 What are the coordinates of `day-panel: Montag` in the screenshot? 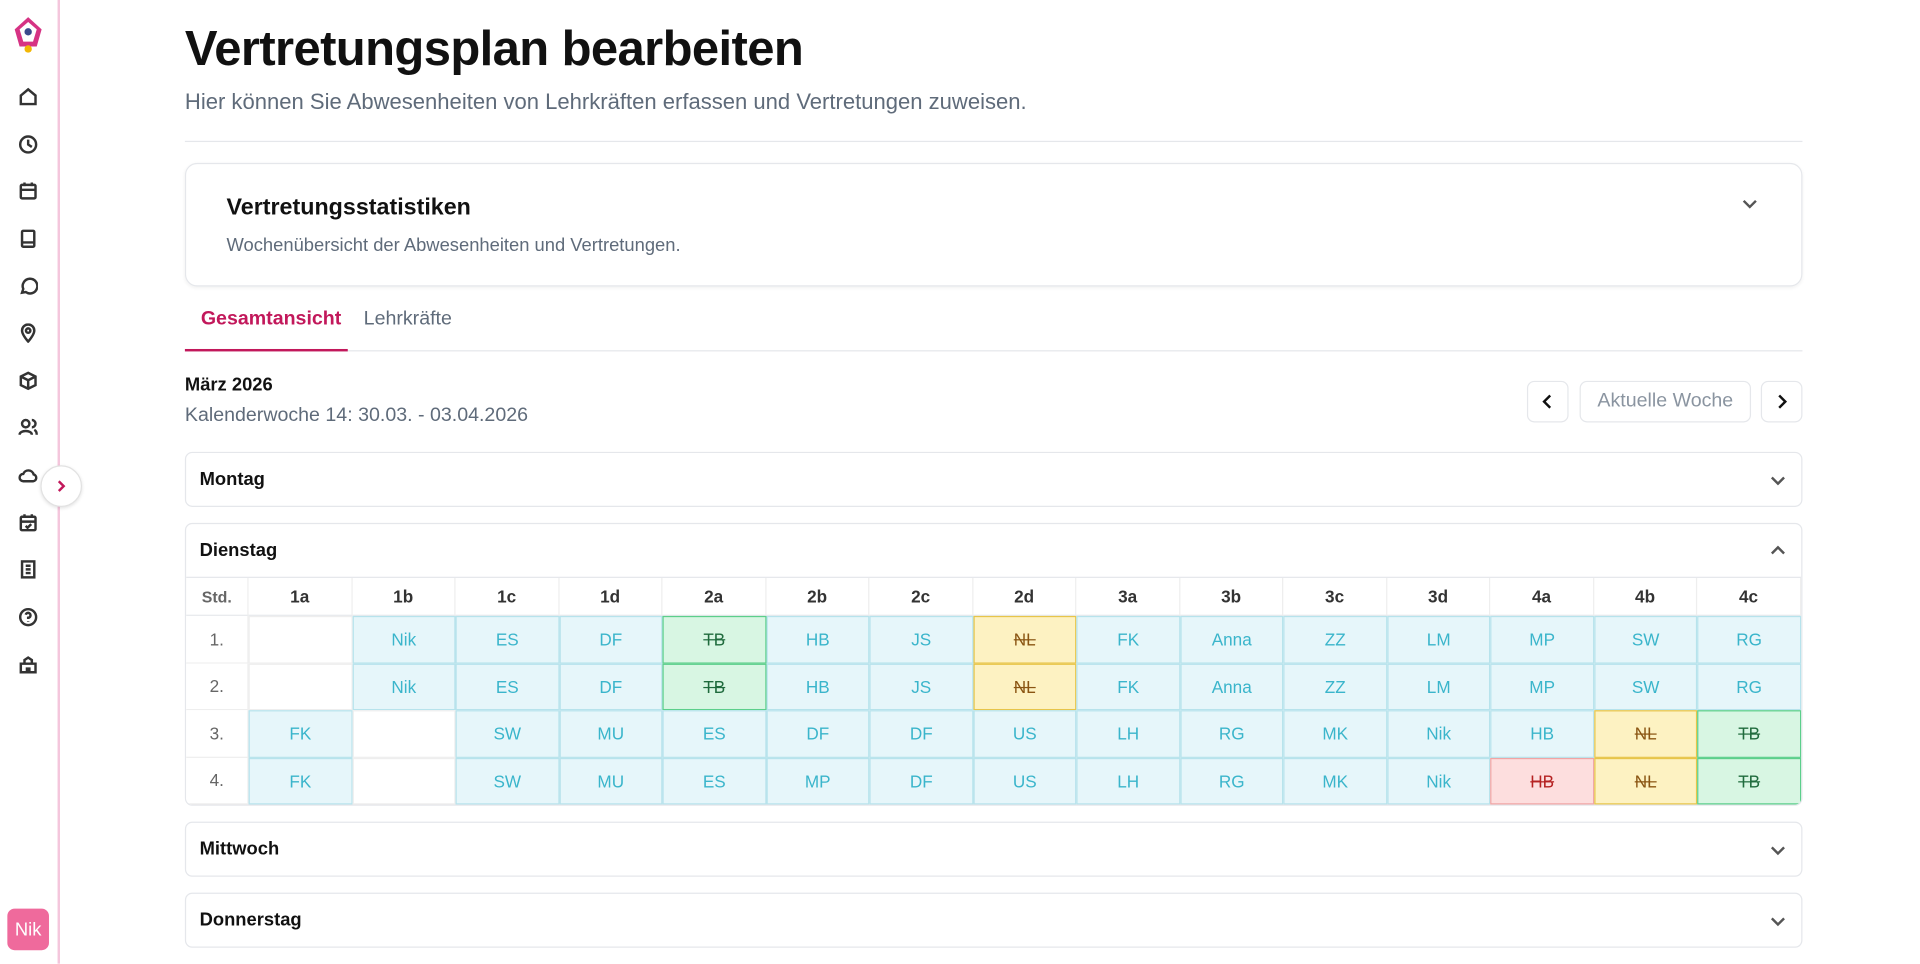 It's located at (993, 479).